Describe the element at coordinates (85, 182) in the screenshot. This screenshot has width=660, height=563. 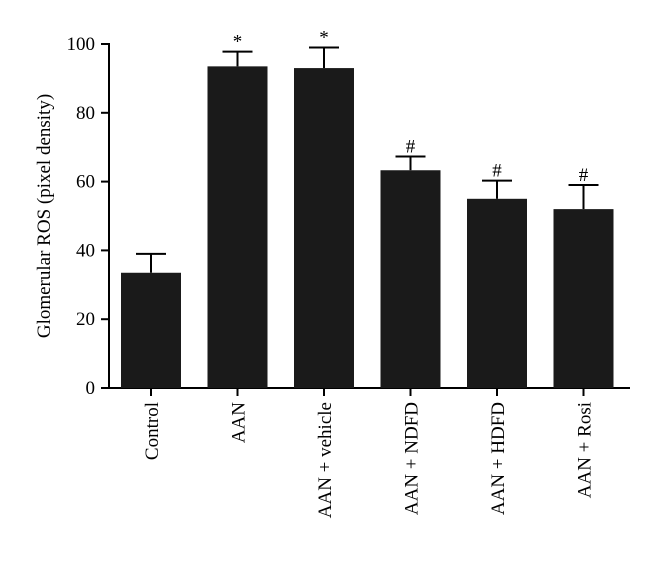
I see `y-tick-label: 60` at that location.